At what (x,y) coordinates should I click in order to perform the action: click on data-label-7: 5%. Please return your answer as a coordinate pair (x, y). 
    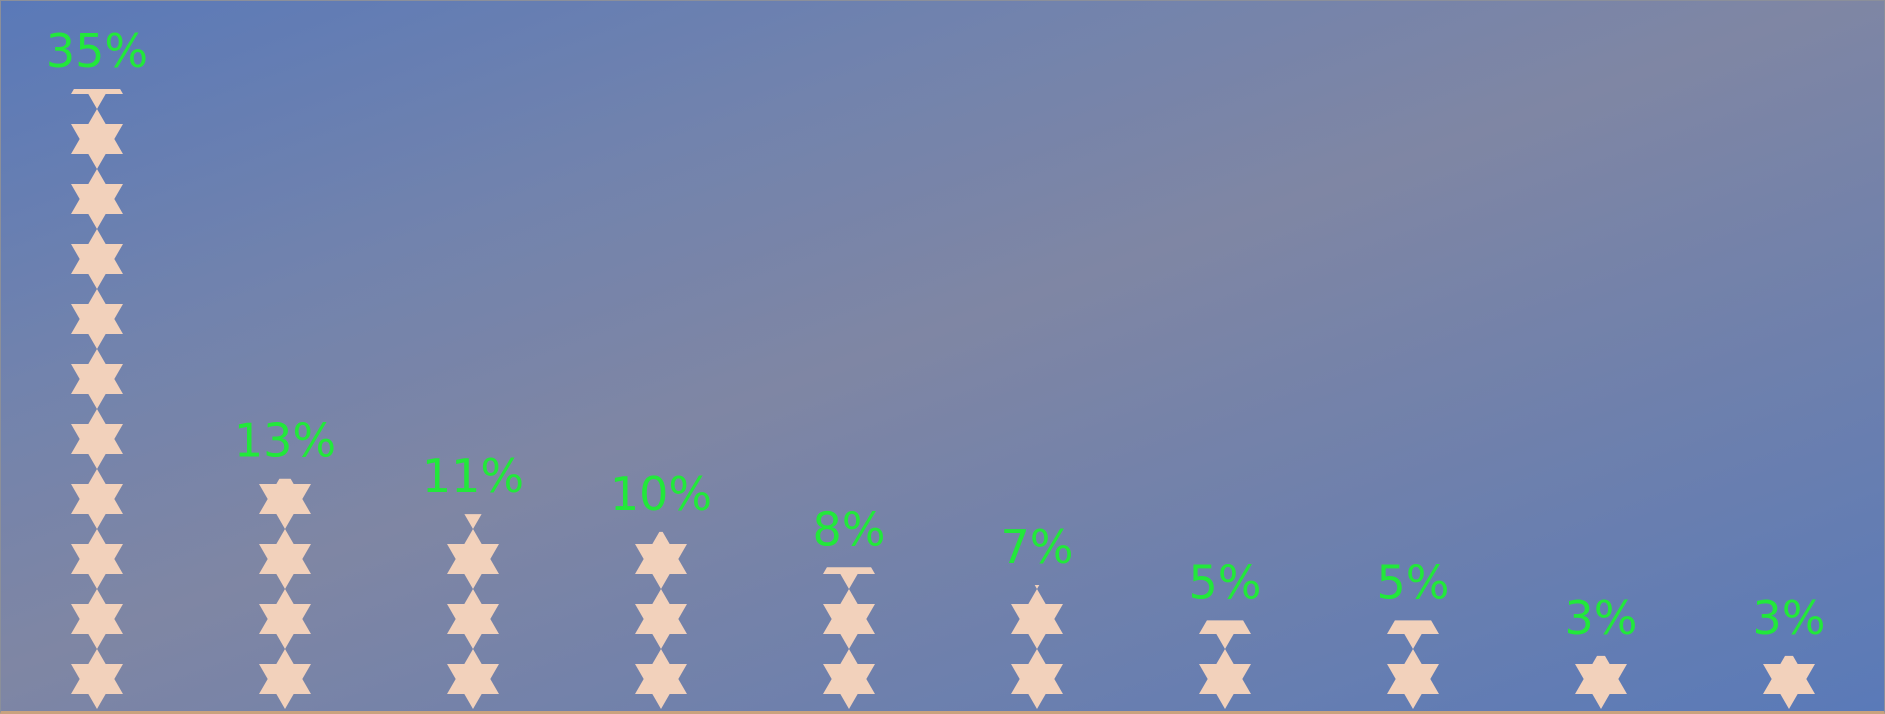
    Looking at the image, I should click on (1225, 582).